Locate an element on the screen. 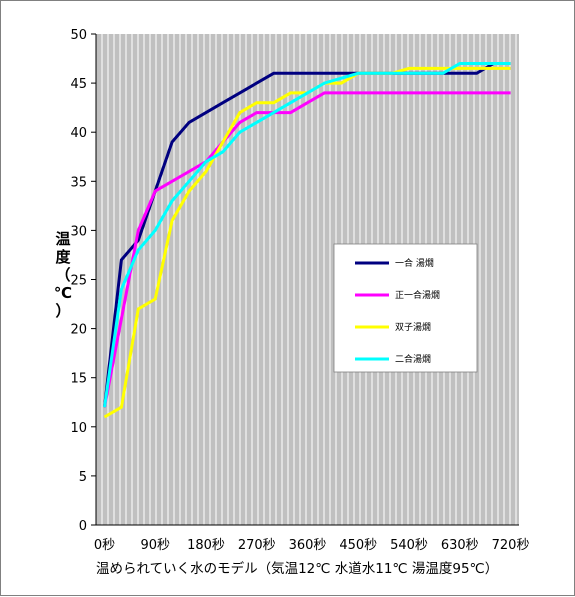 The image size is (575, 597). y-tick-label: 10 is located at coordinates (78, 428).